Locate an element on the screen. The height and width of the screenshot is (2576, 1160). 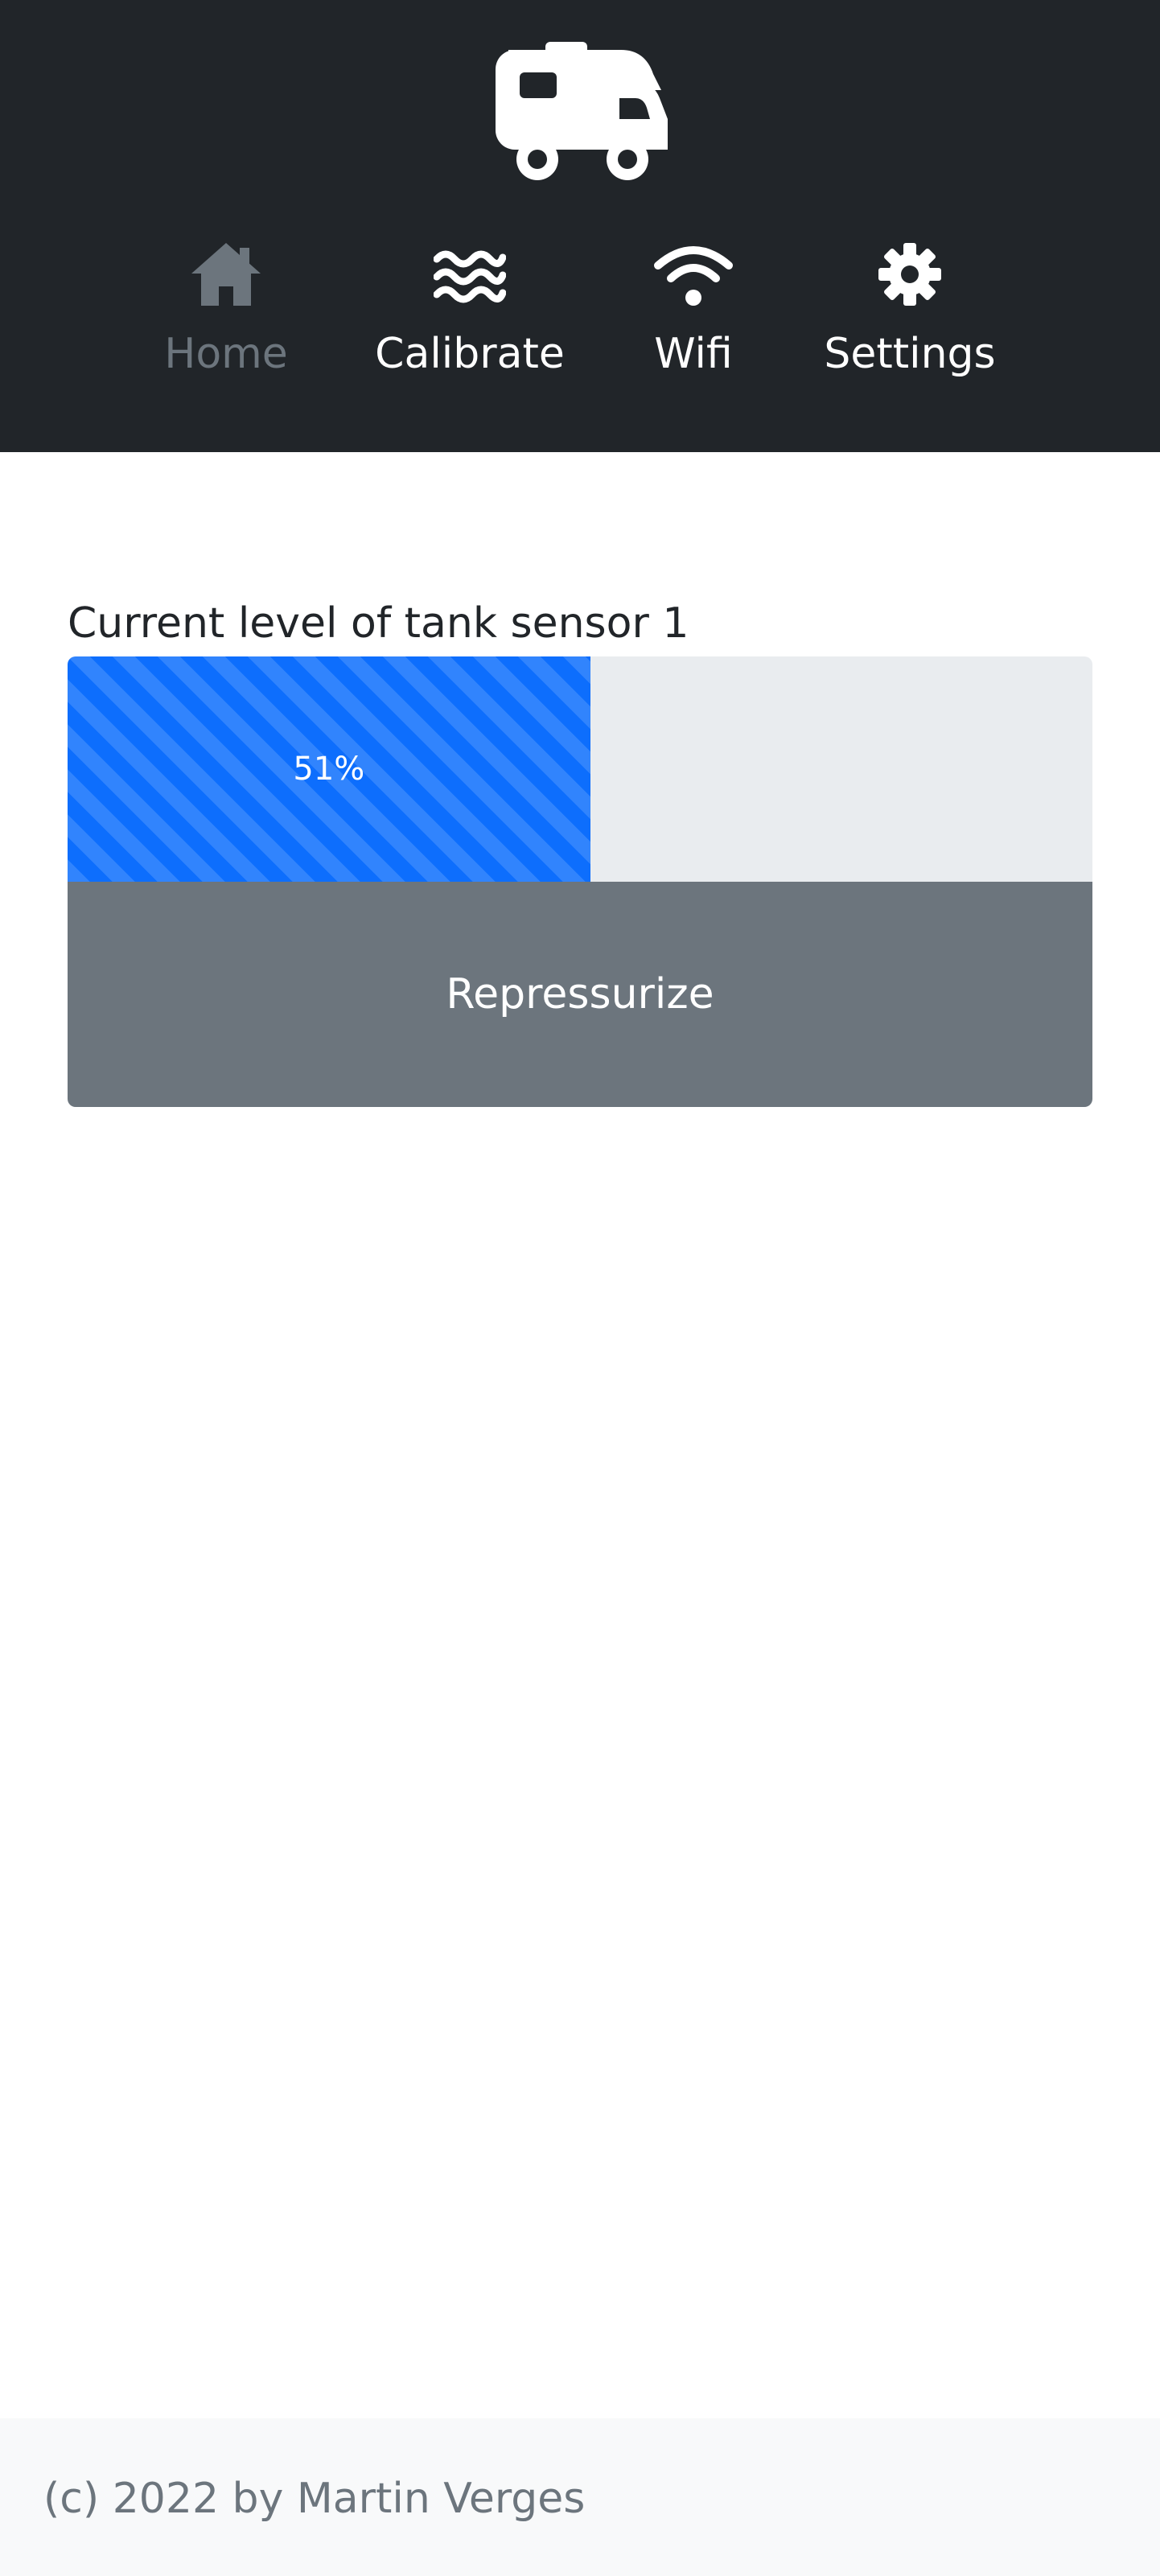
wifi-icon is located at coordinates (693, 276).